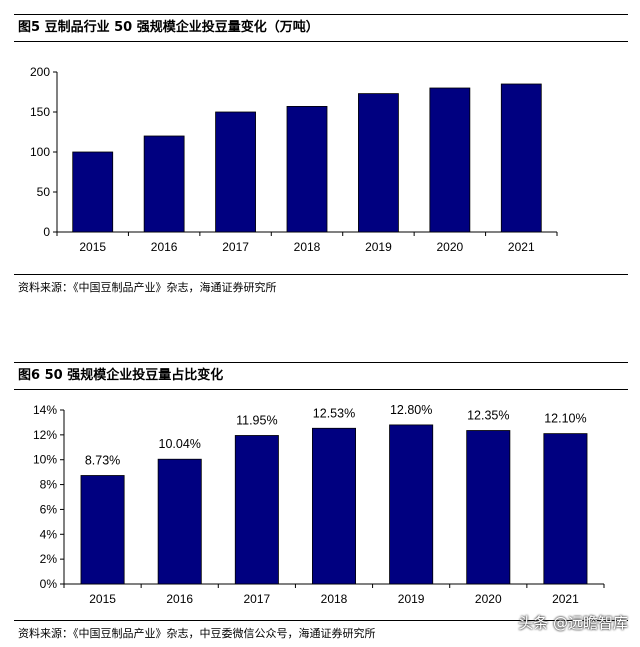  Describe the element at coordinates (49, 534) in the screenshot. I see `y-tick-label: 4%` at that location.